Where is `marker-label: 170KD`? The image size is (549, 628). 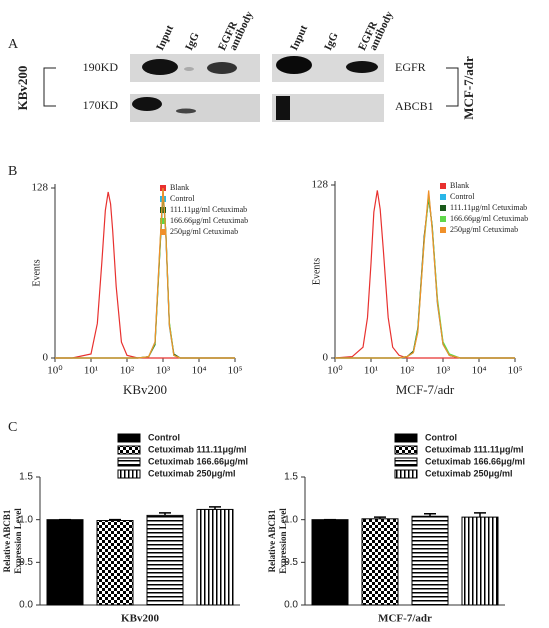 marker-label: 170KD is located at coordinates (101, 105).